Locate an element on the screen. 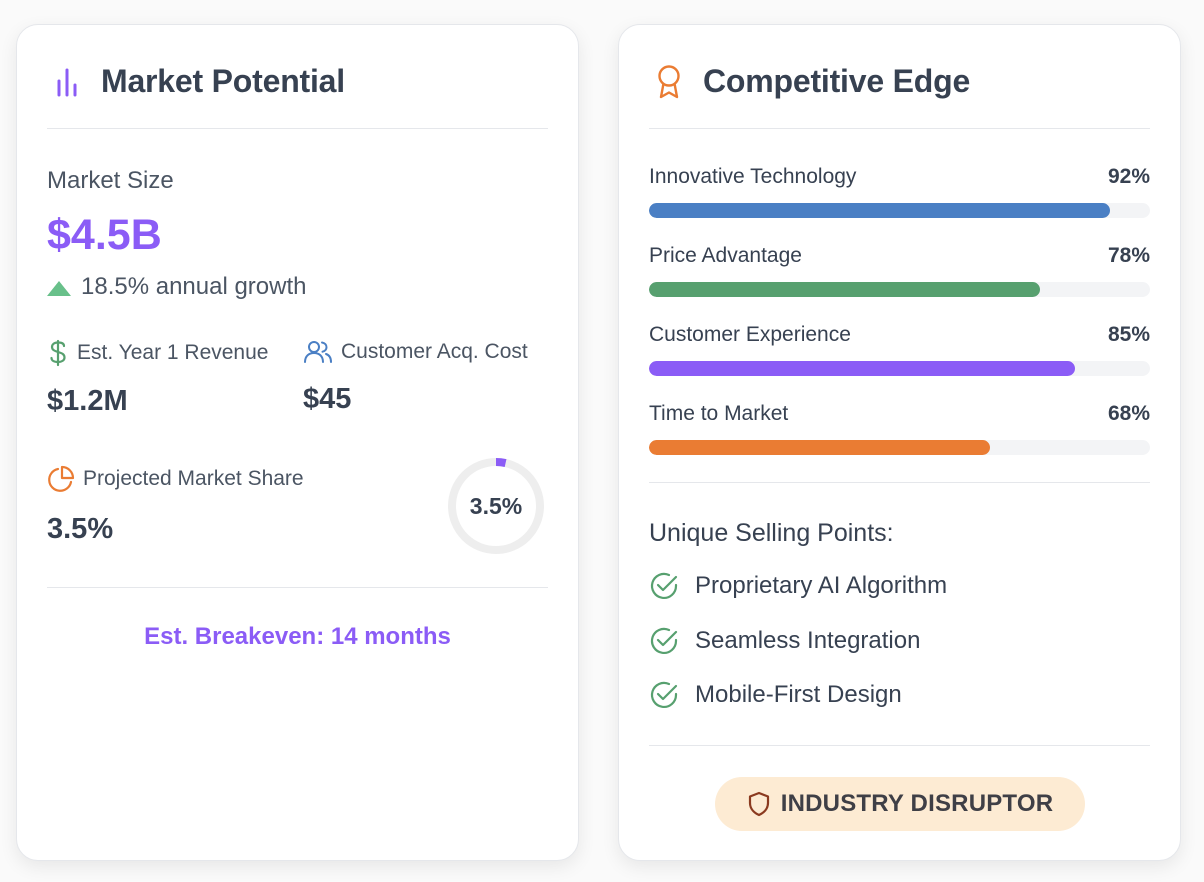 This screenshot has width=1204, height=882. progress-percent: 78% is located at coordinates (1128, 255).